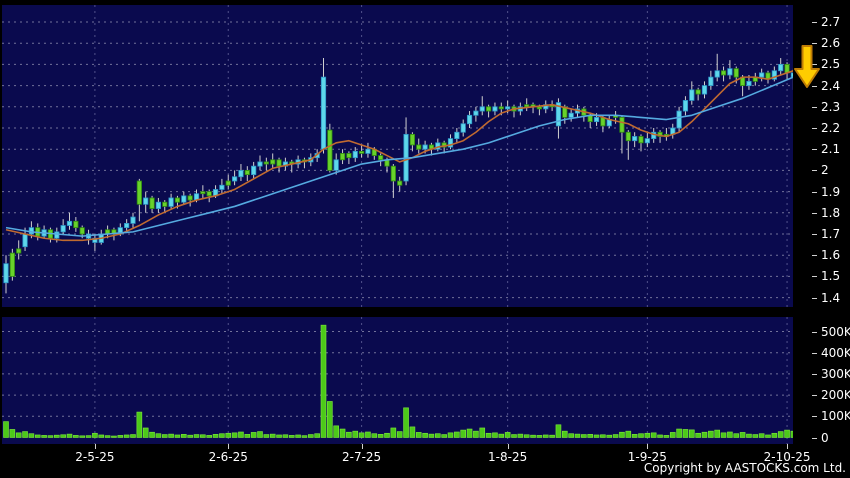 The image size is (850, 478). I want to click on date-axis-label: 1-9-25, so click(647, 457).